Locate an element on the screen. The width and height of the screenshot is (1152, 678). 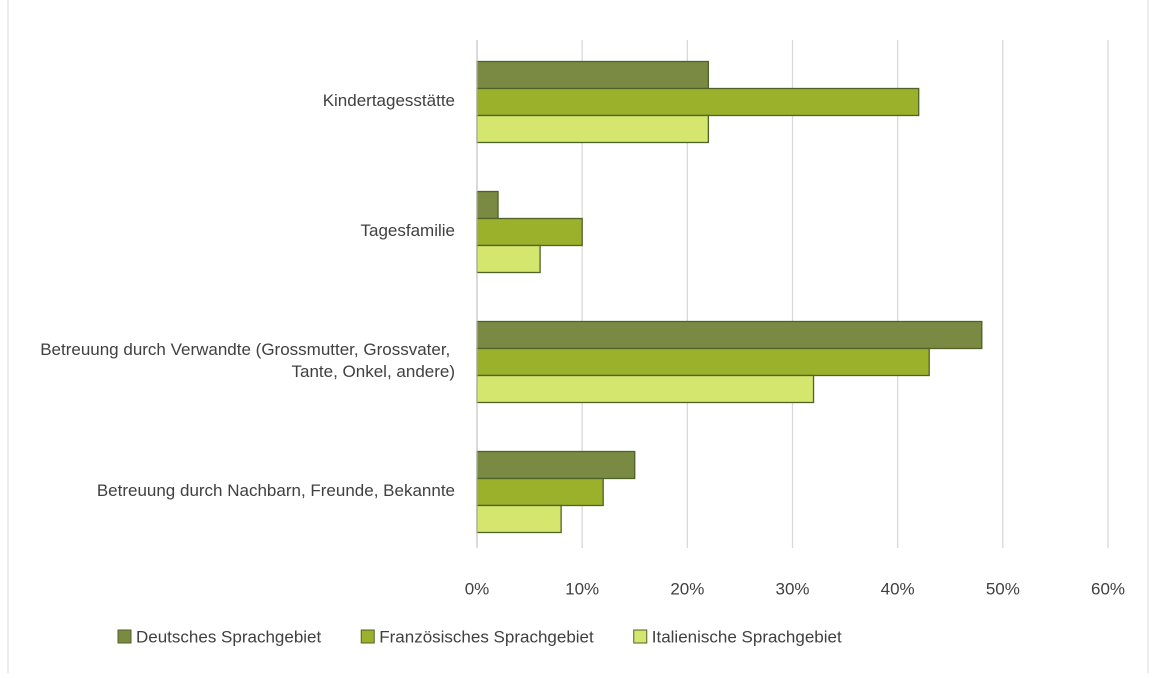
y-tick-label: Kindertagesstätte is located at coordinates (389, 100).